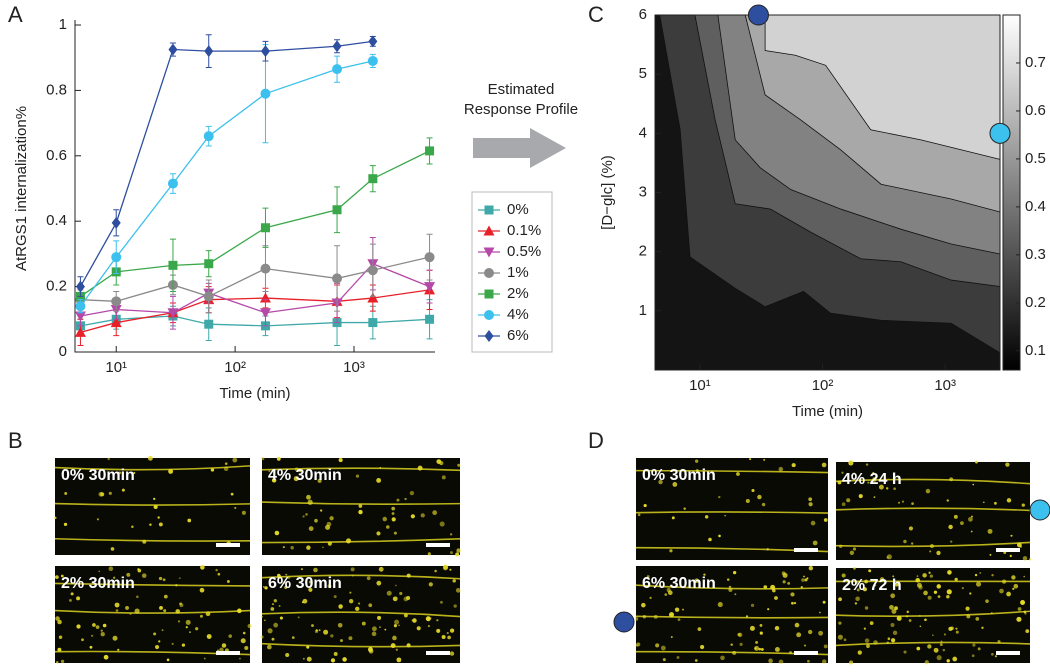  What do you see at coordinates (521, 109) in the screenshot?
I see `arrow-text: Response Profile` at bounding box center [521, 109].